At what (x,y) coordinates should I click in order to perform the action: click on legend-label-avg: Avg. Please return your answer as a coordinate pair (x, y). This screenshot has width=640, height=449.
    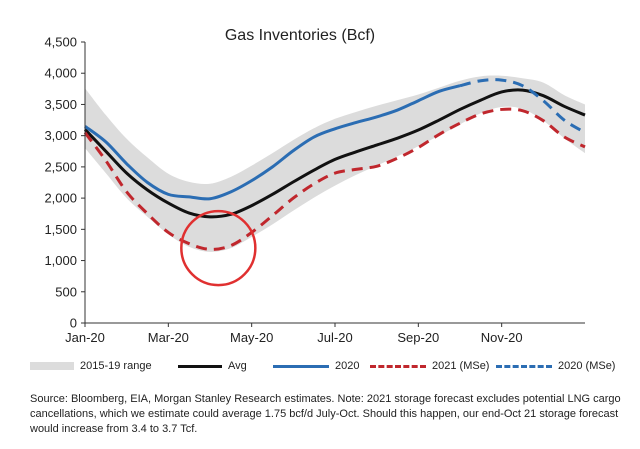
    Looking at the image, I should click on (237, 366).